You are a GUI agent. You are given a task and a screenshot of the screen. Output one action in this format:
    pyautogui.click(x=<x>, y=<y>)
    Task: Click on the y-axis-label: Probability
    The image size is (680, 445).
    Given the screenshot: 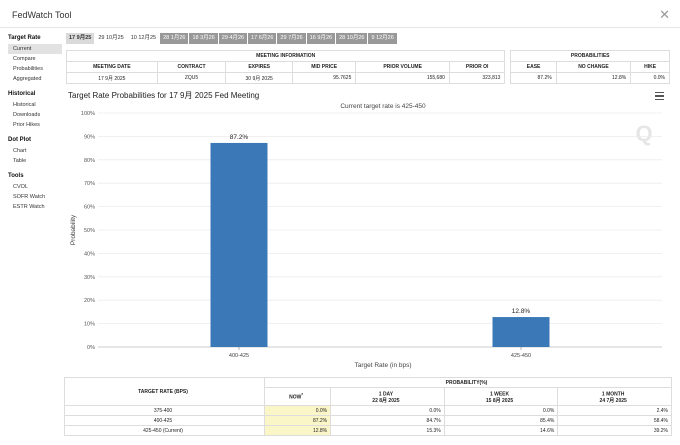 What is the action you would take?
    pyautogui.click(x=73, y=229)
    